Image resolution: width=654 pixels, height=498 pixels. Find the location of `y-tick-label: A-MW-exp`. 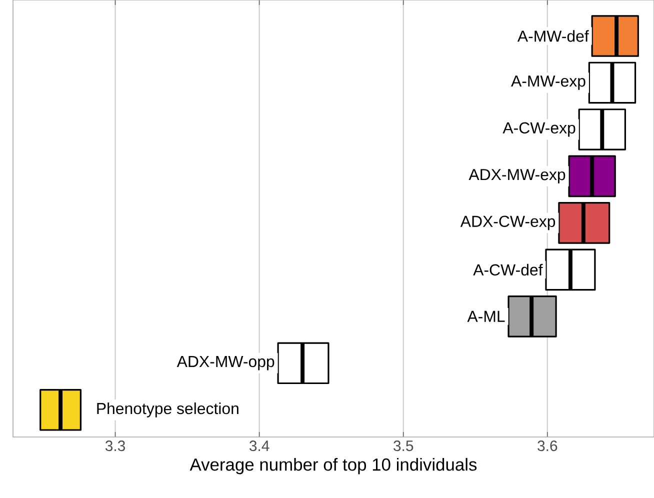

y-tick-label: A-MW-exp is located at coordinates (548, 83).